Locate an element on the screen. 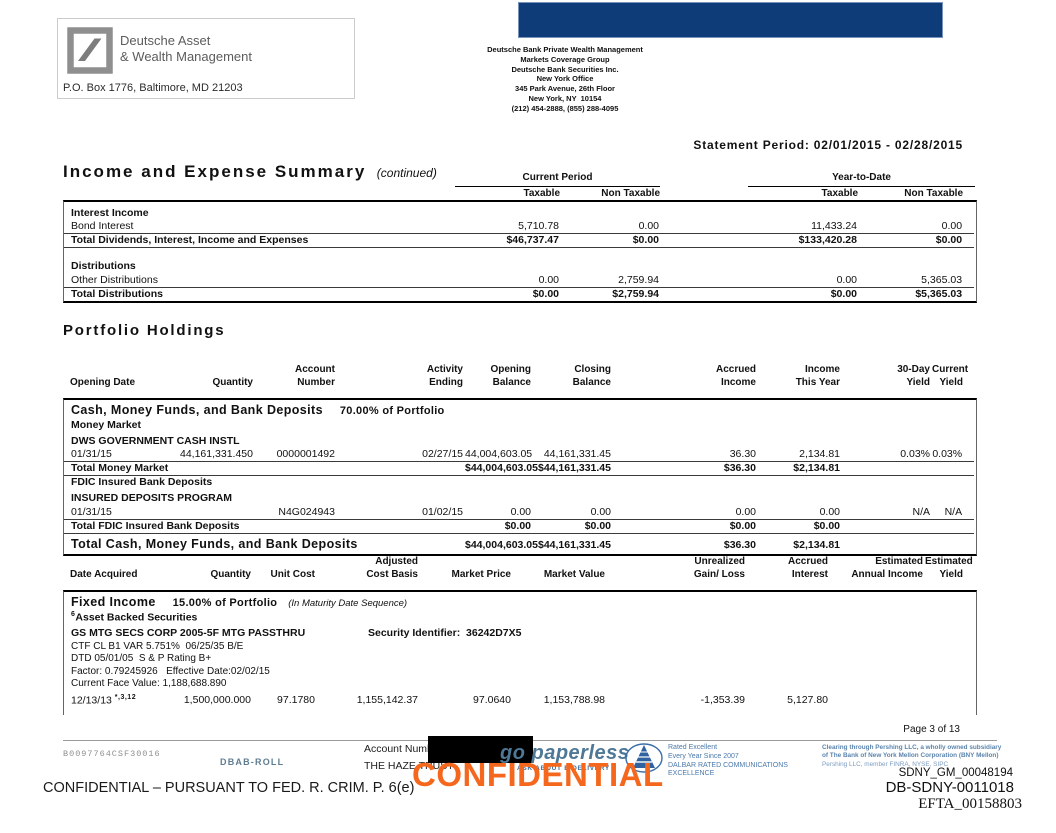 The height and width of the screenshot is (833, 1056). cell-value: $0.00 is located at coordinates (611, 241).